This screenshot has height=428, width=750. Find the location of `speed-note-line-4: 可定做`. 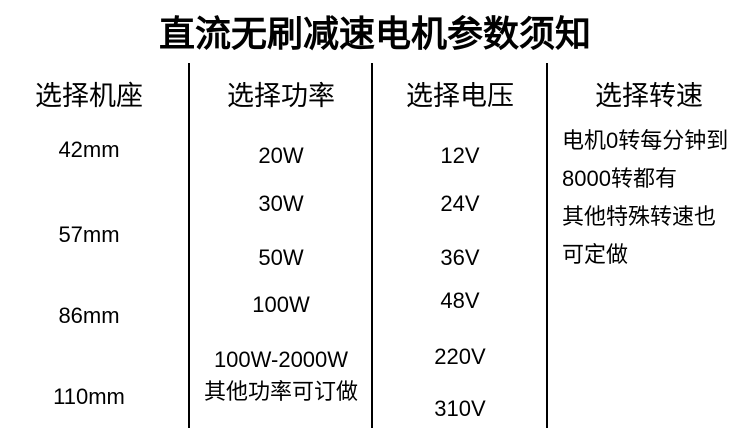

speed-note-line-4: 可定做 is located at coordinates (595, 254).